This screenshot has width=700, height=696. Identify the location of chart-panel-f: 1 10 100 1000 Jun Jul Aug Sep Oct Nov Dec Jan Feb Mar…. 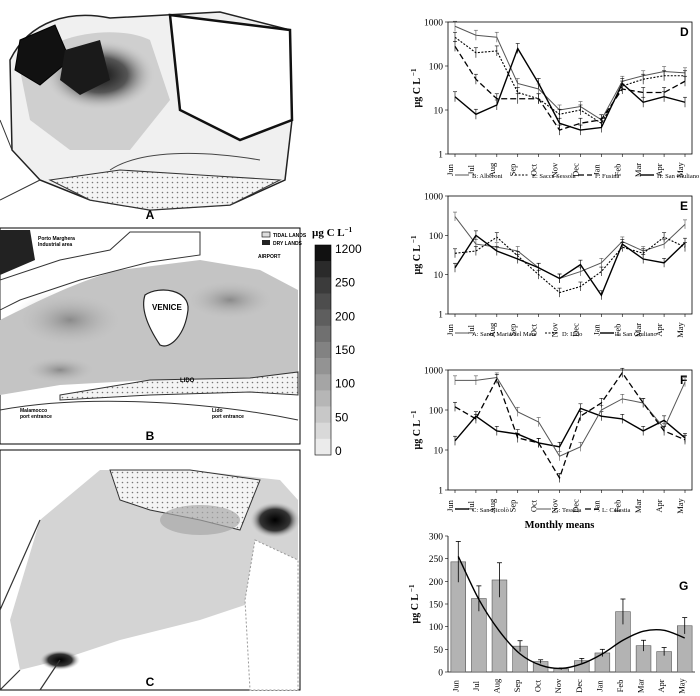
(551, 440).